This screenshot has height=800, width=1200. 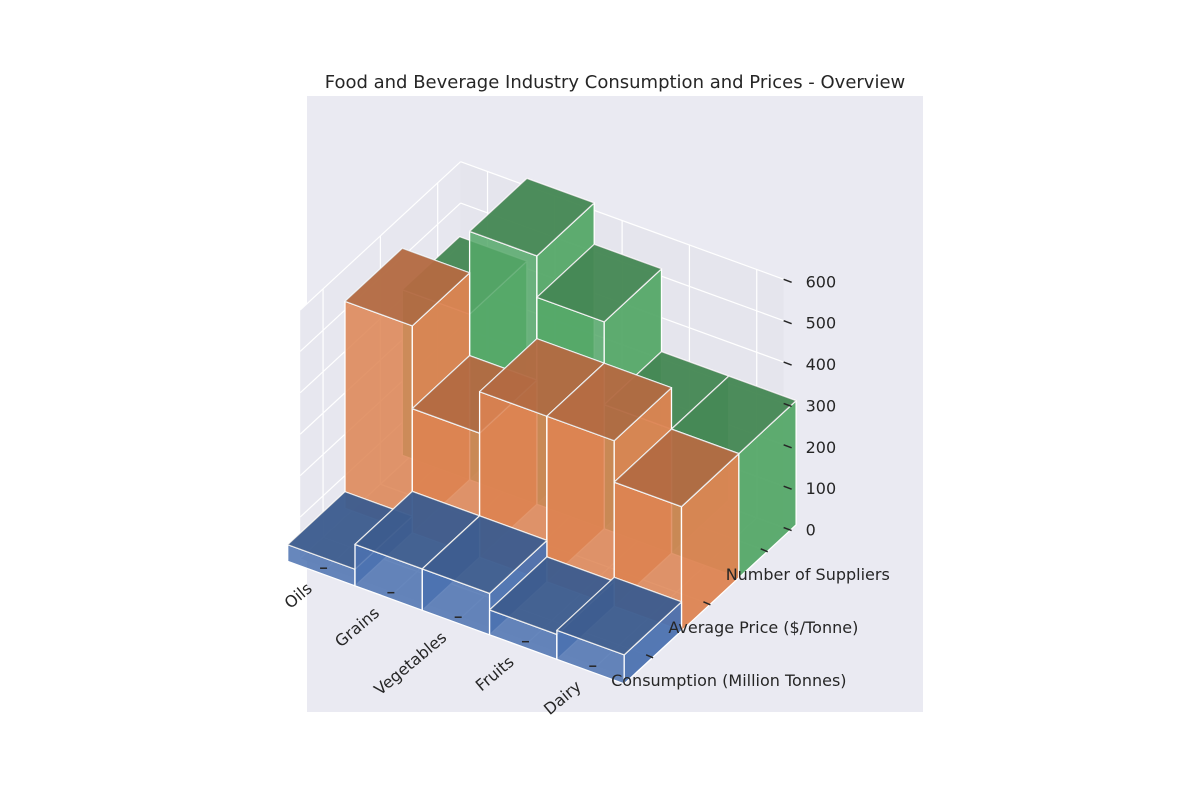 I want to click on z-tick-label: 300, so click(x=821, y=405).